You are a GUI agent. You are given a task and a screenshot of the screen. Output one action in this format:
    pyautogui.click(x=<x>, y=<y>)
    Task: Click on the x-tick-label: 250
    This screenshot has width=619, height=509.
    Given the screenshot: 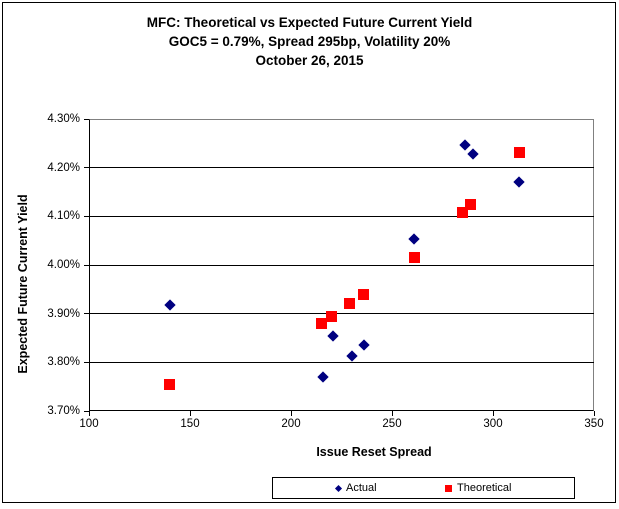 What is the action you would take?
    pyautogui.click(x=392, y=424)
    